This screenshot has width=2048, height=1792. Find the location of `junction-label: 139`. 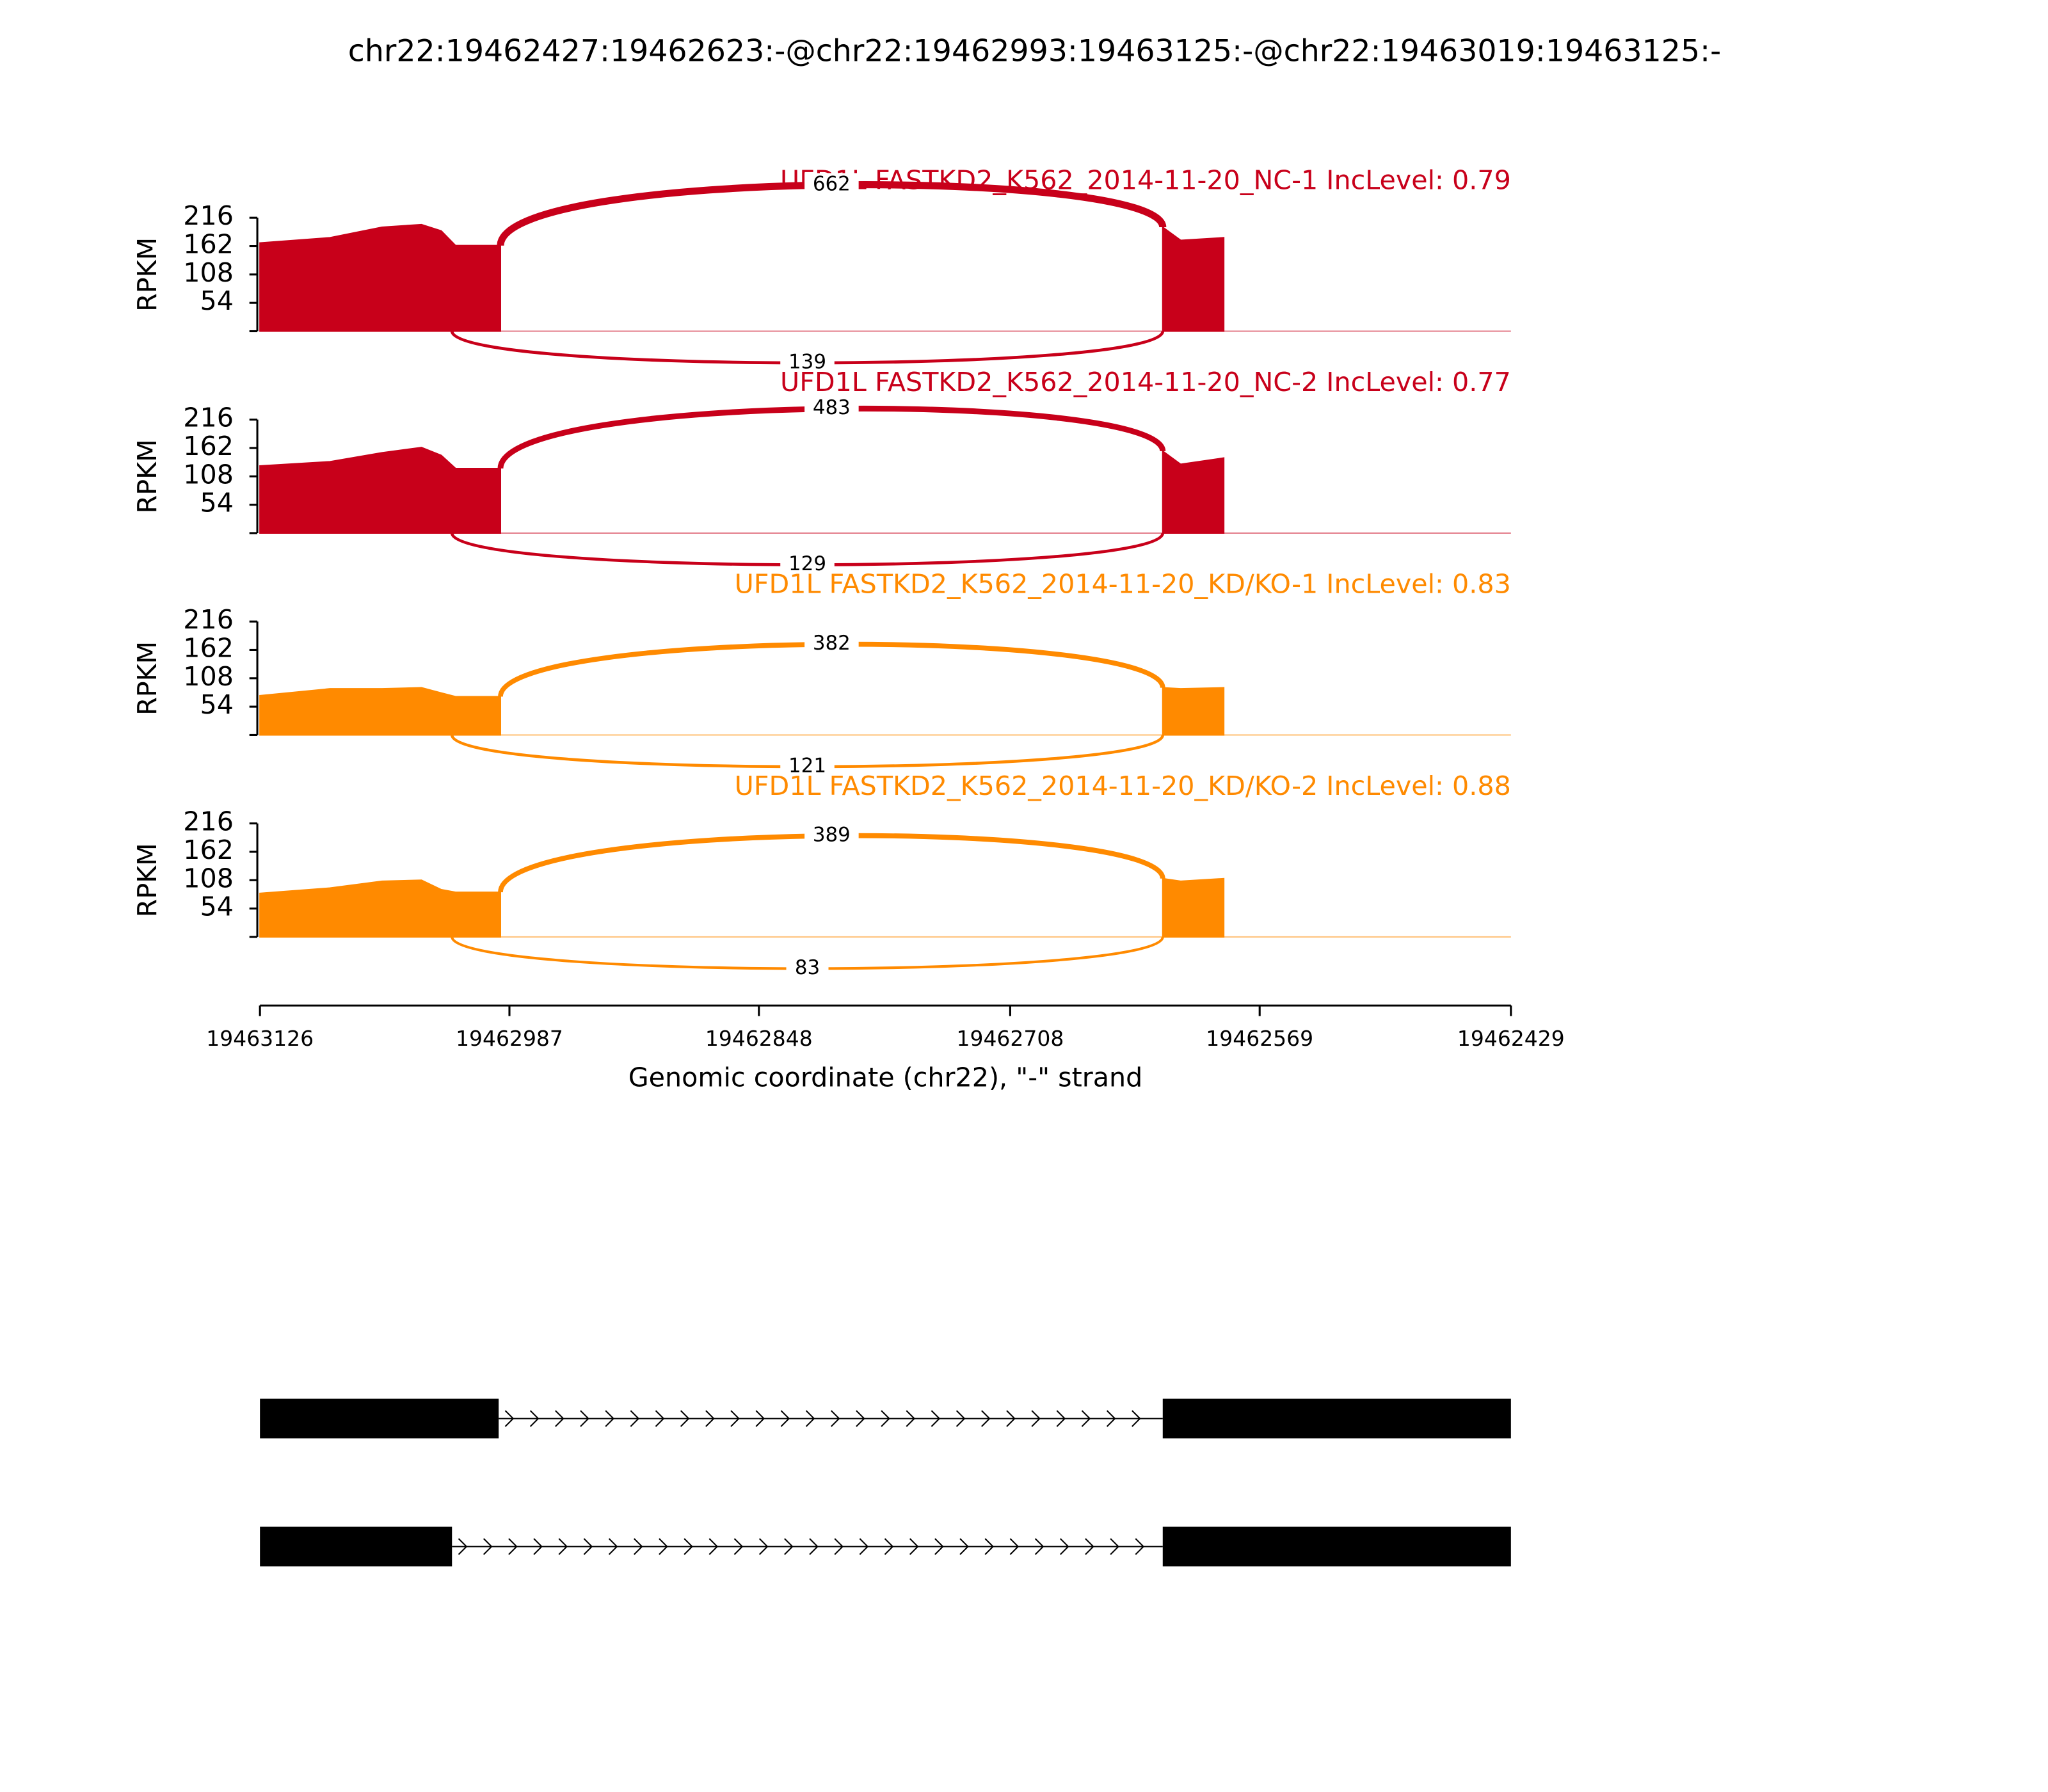

junction-label: 139 is located at coordinates (807, 362).